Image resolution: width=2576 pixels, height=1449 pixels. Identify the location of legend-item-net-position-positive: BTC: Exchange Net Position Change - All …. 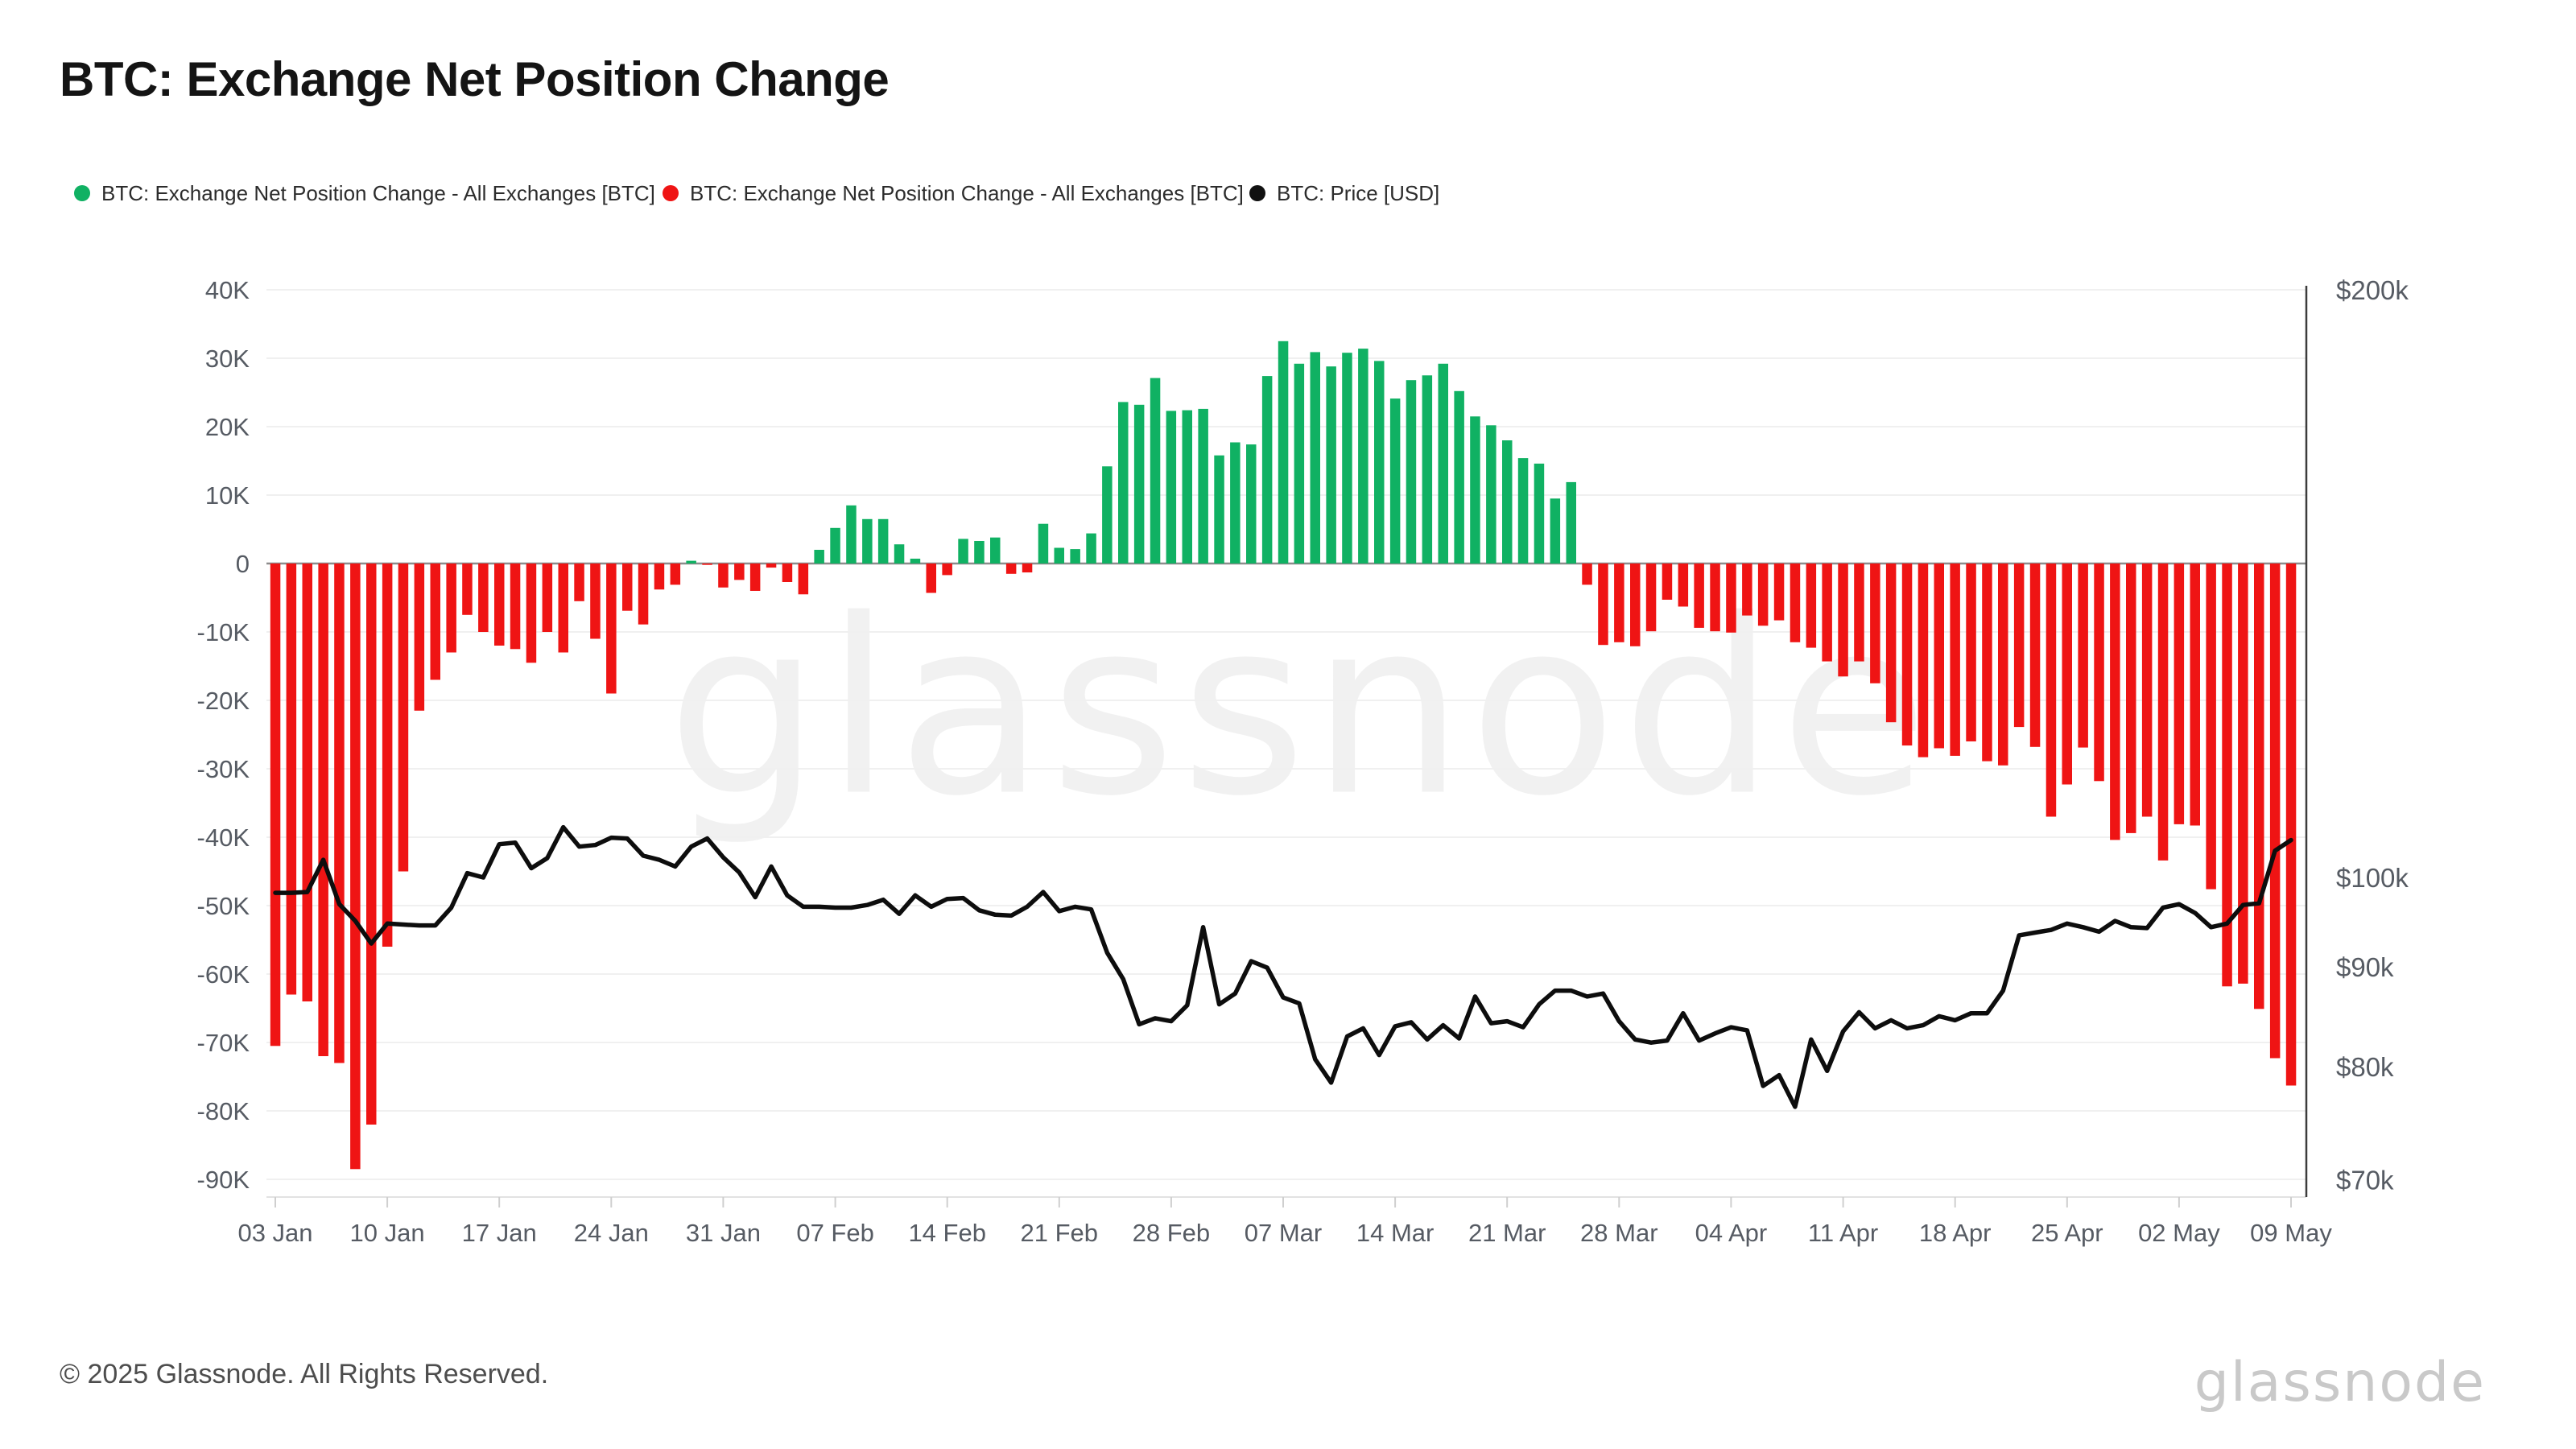
(364, 193).